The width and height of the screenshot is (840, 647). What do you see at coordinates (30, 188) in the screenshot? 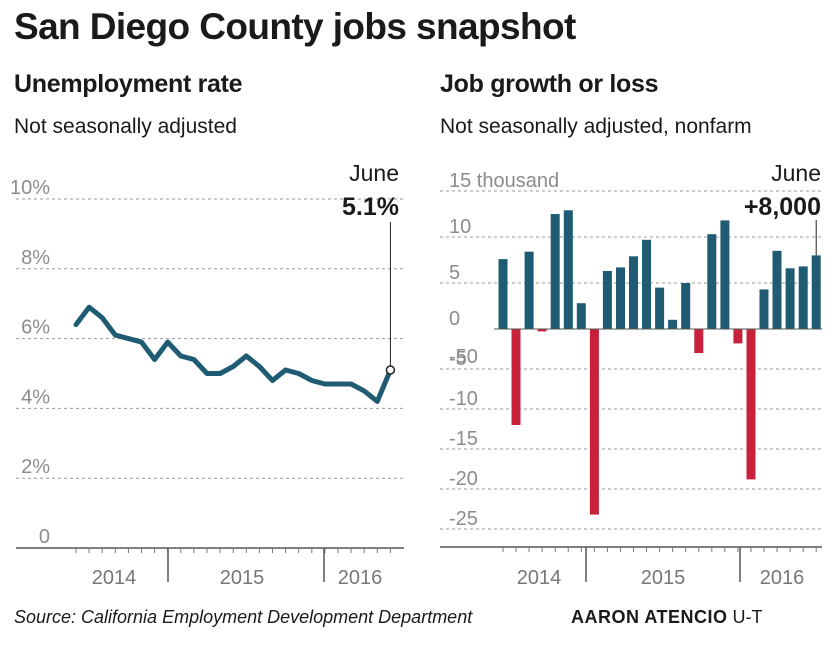
I see `unemployment-y-tick-label: 10%` at bounding box center [30, 188].